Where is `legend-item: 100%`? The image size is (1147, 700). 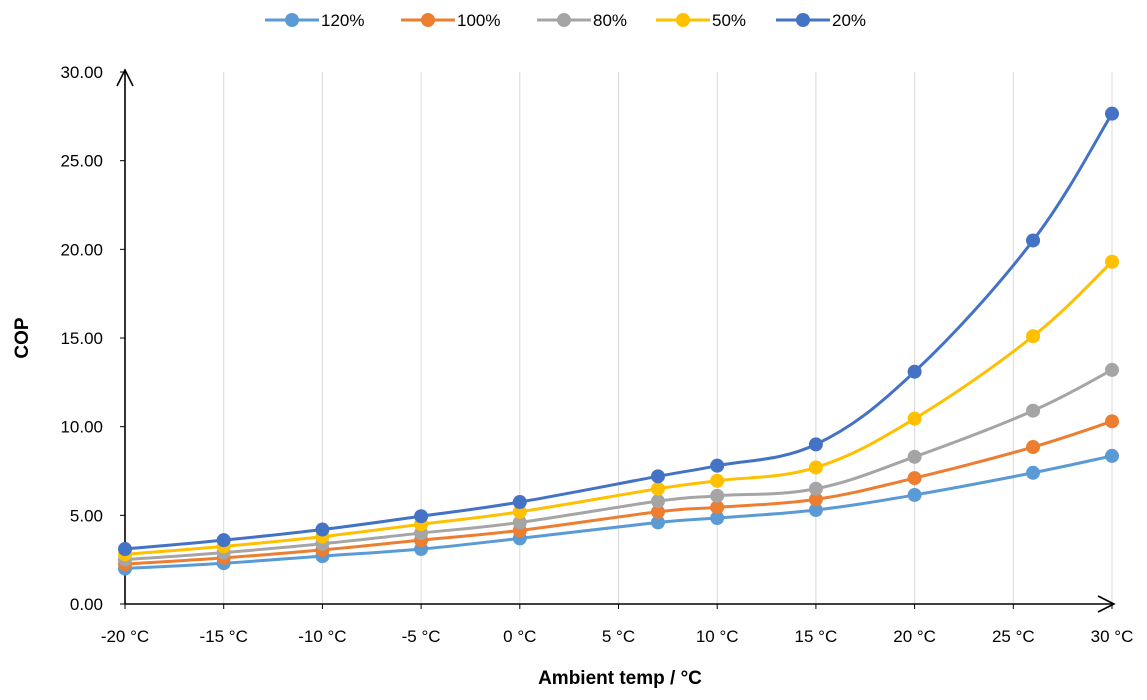
legend-item: 100% is located at coordinates (450, 20).